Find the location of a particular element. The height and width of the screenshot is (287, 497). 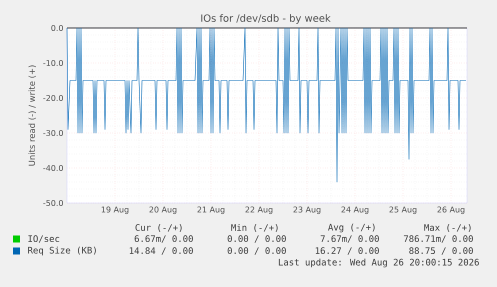

legend-label: IO/sec is located at coordinates (44, 239).